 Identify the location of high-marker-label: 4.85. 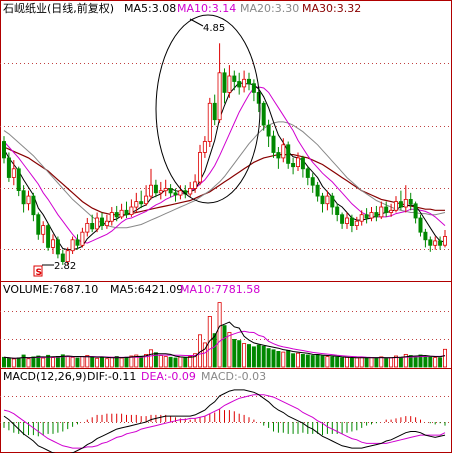
(214, 28).